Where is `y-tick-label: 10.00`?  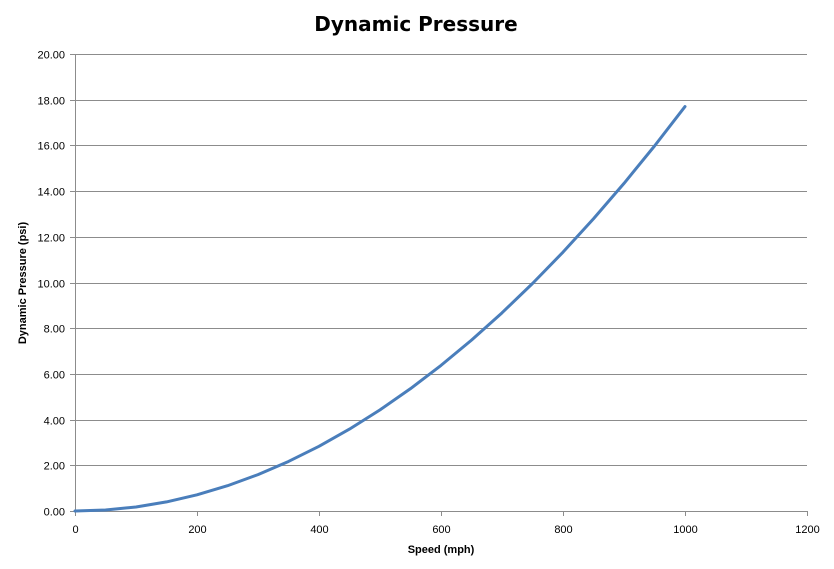
y-tick-label: 10.00 is located at coordinates (51, 285).